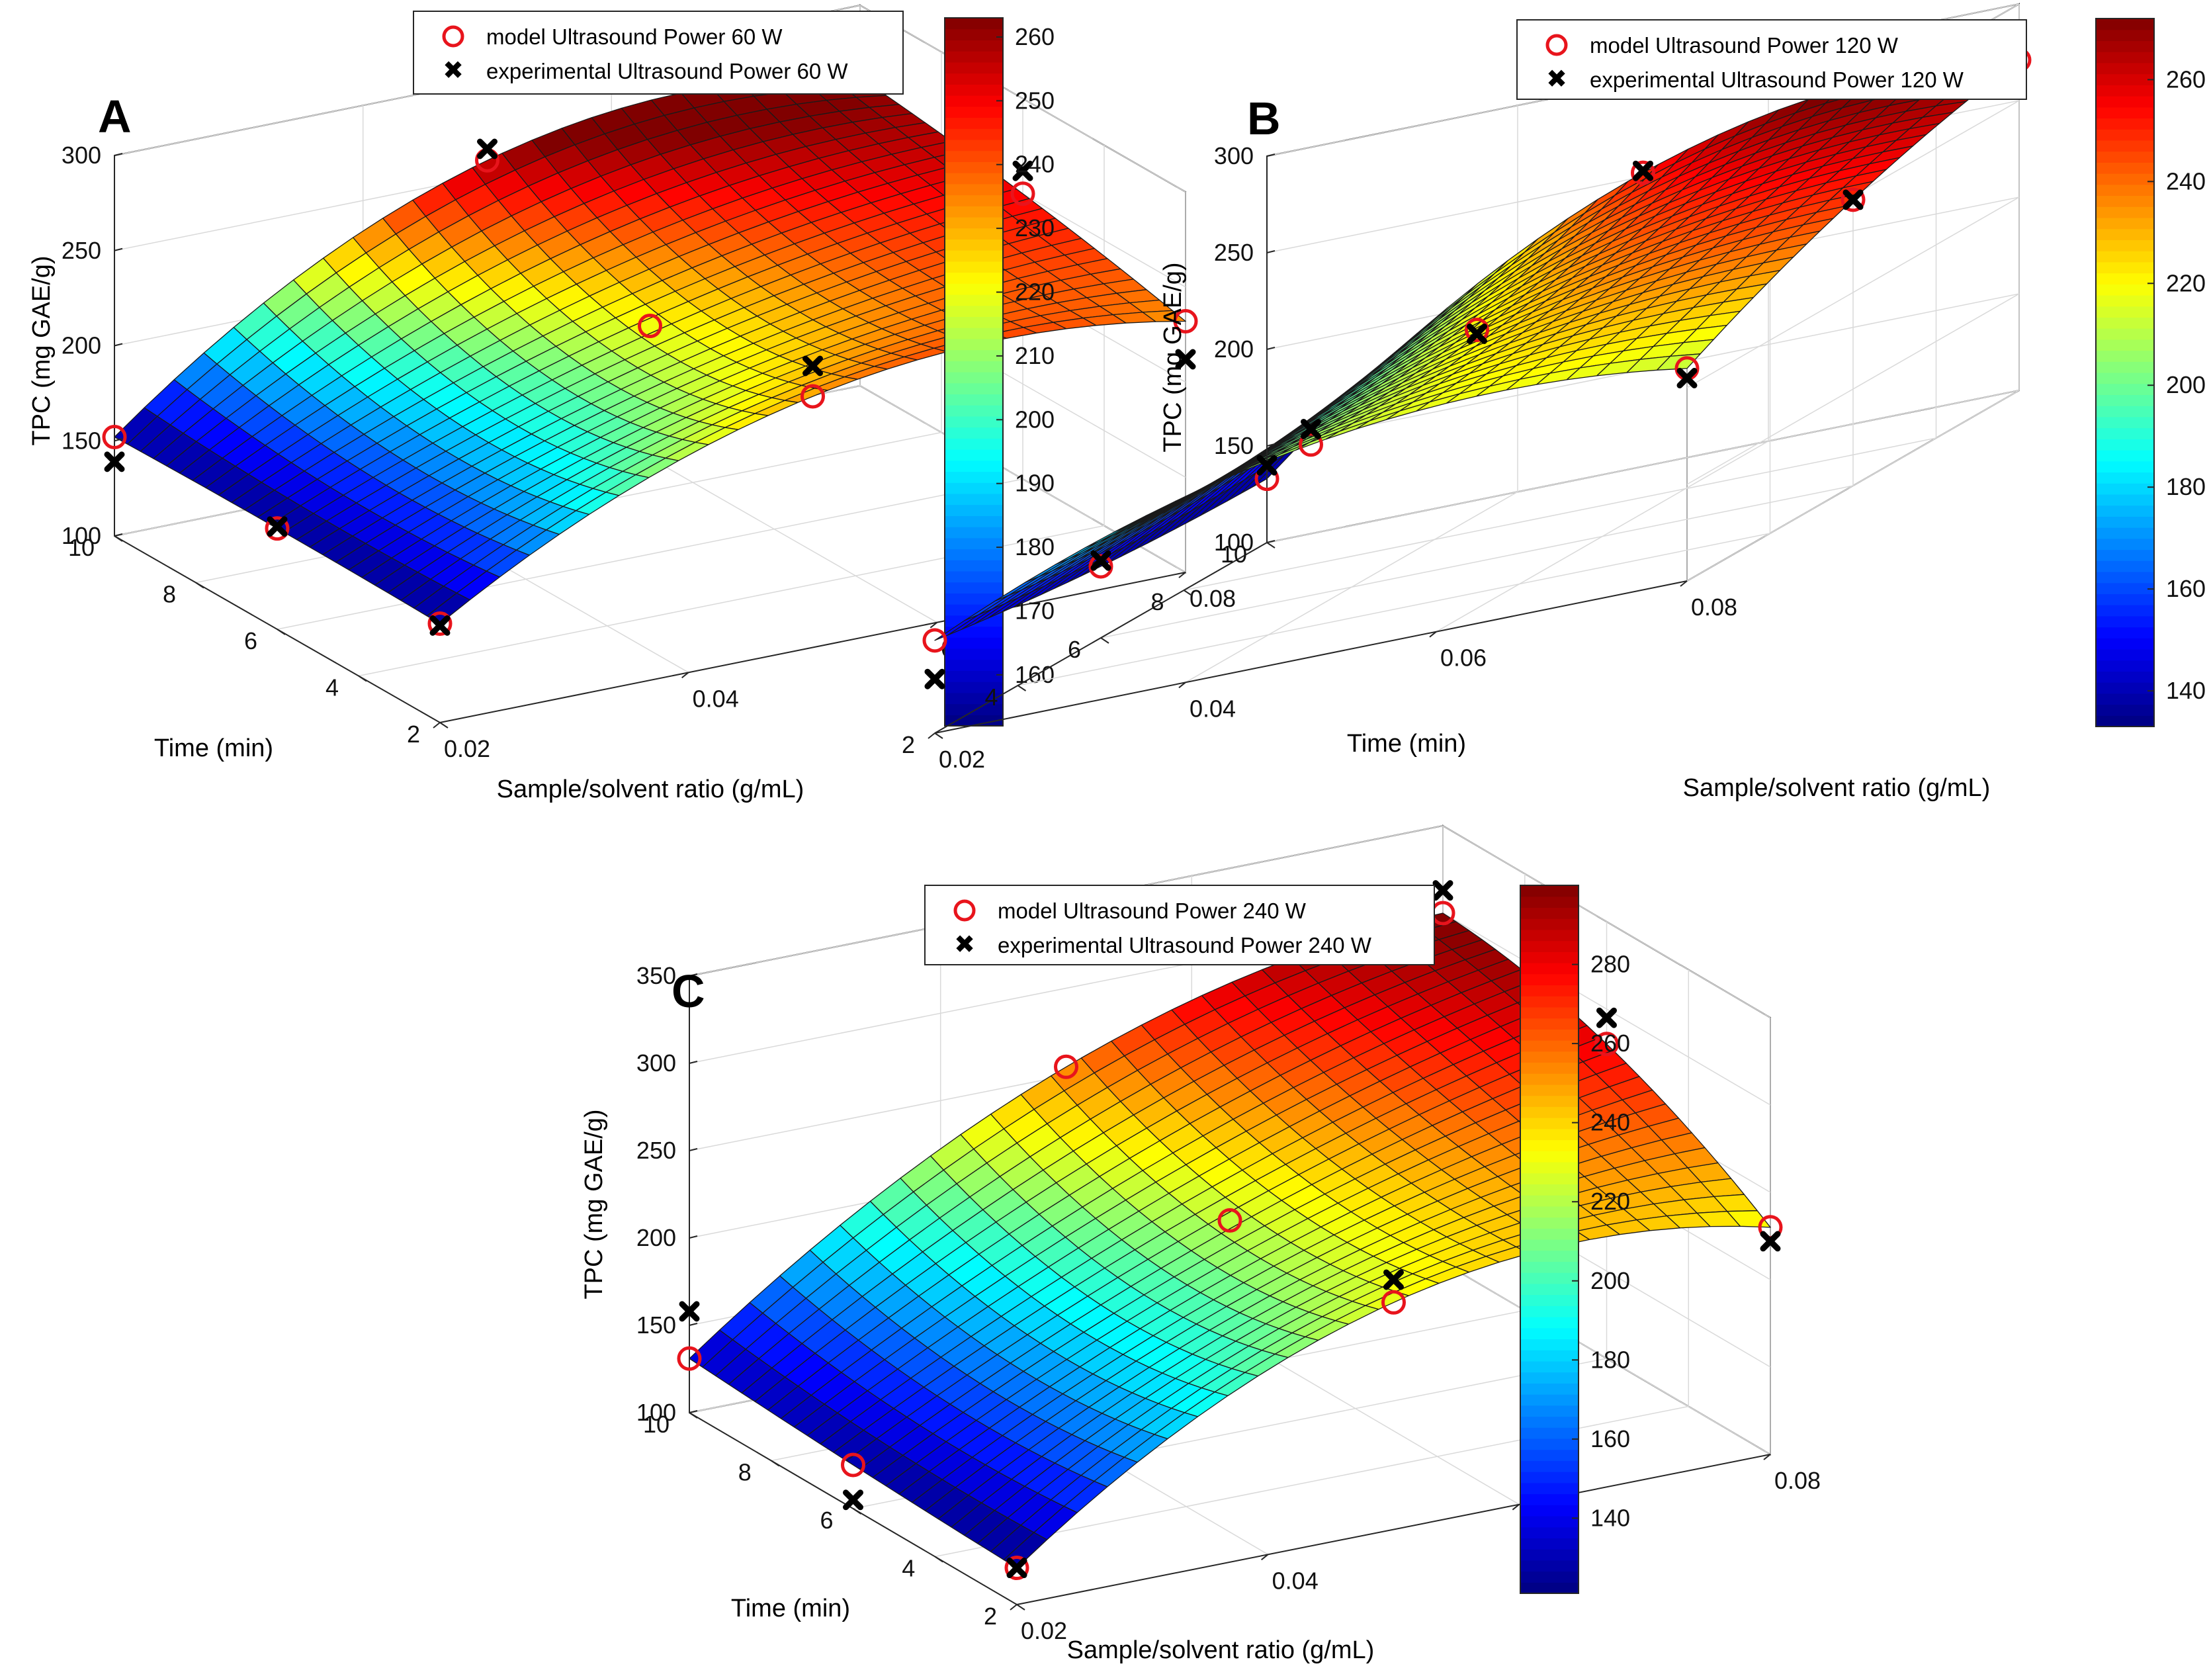 The height and width of the screenshot is (1680, 2209). What do you see at coordinates (716, 698) in the screenshot?
I see `panel-a-ratio-tick-label: 0.04` at bounding box center [716, 698].